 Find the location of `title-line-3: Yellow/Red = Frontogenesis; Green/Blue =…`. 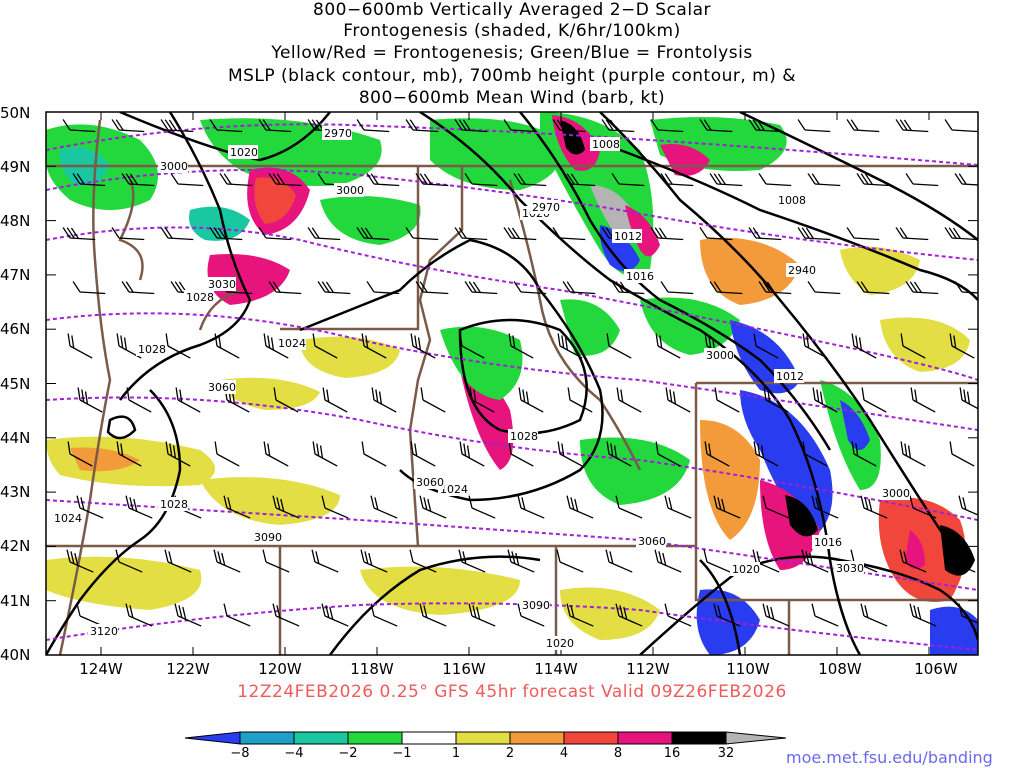

title-line-3: Yellow/Red = Frontogenesis; Green/Blue =… is located at coordinates (512, 53).